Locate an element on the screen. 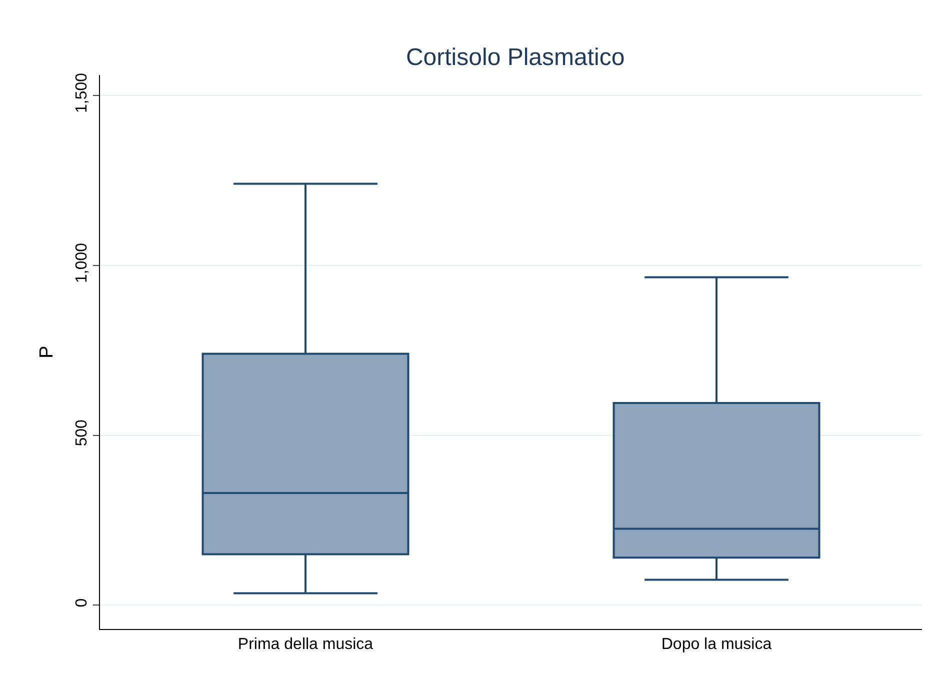  y-tick-label: 1,000 is located at coordinates (82, 262).